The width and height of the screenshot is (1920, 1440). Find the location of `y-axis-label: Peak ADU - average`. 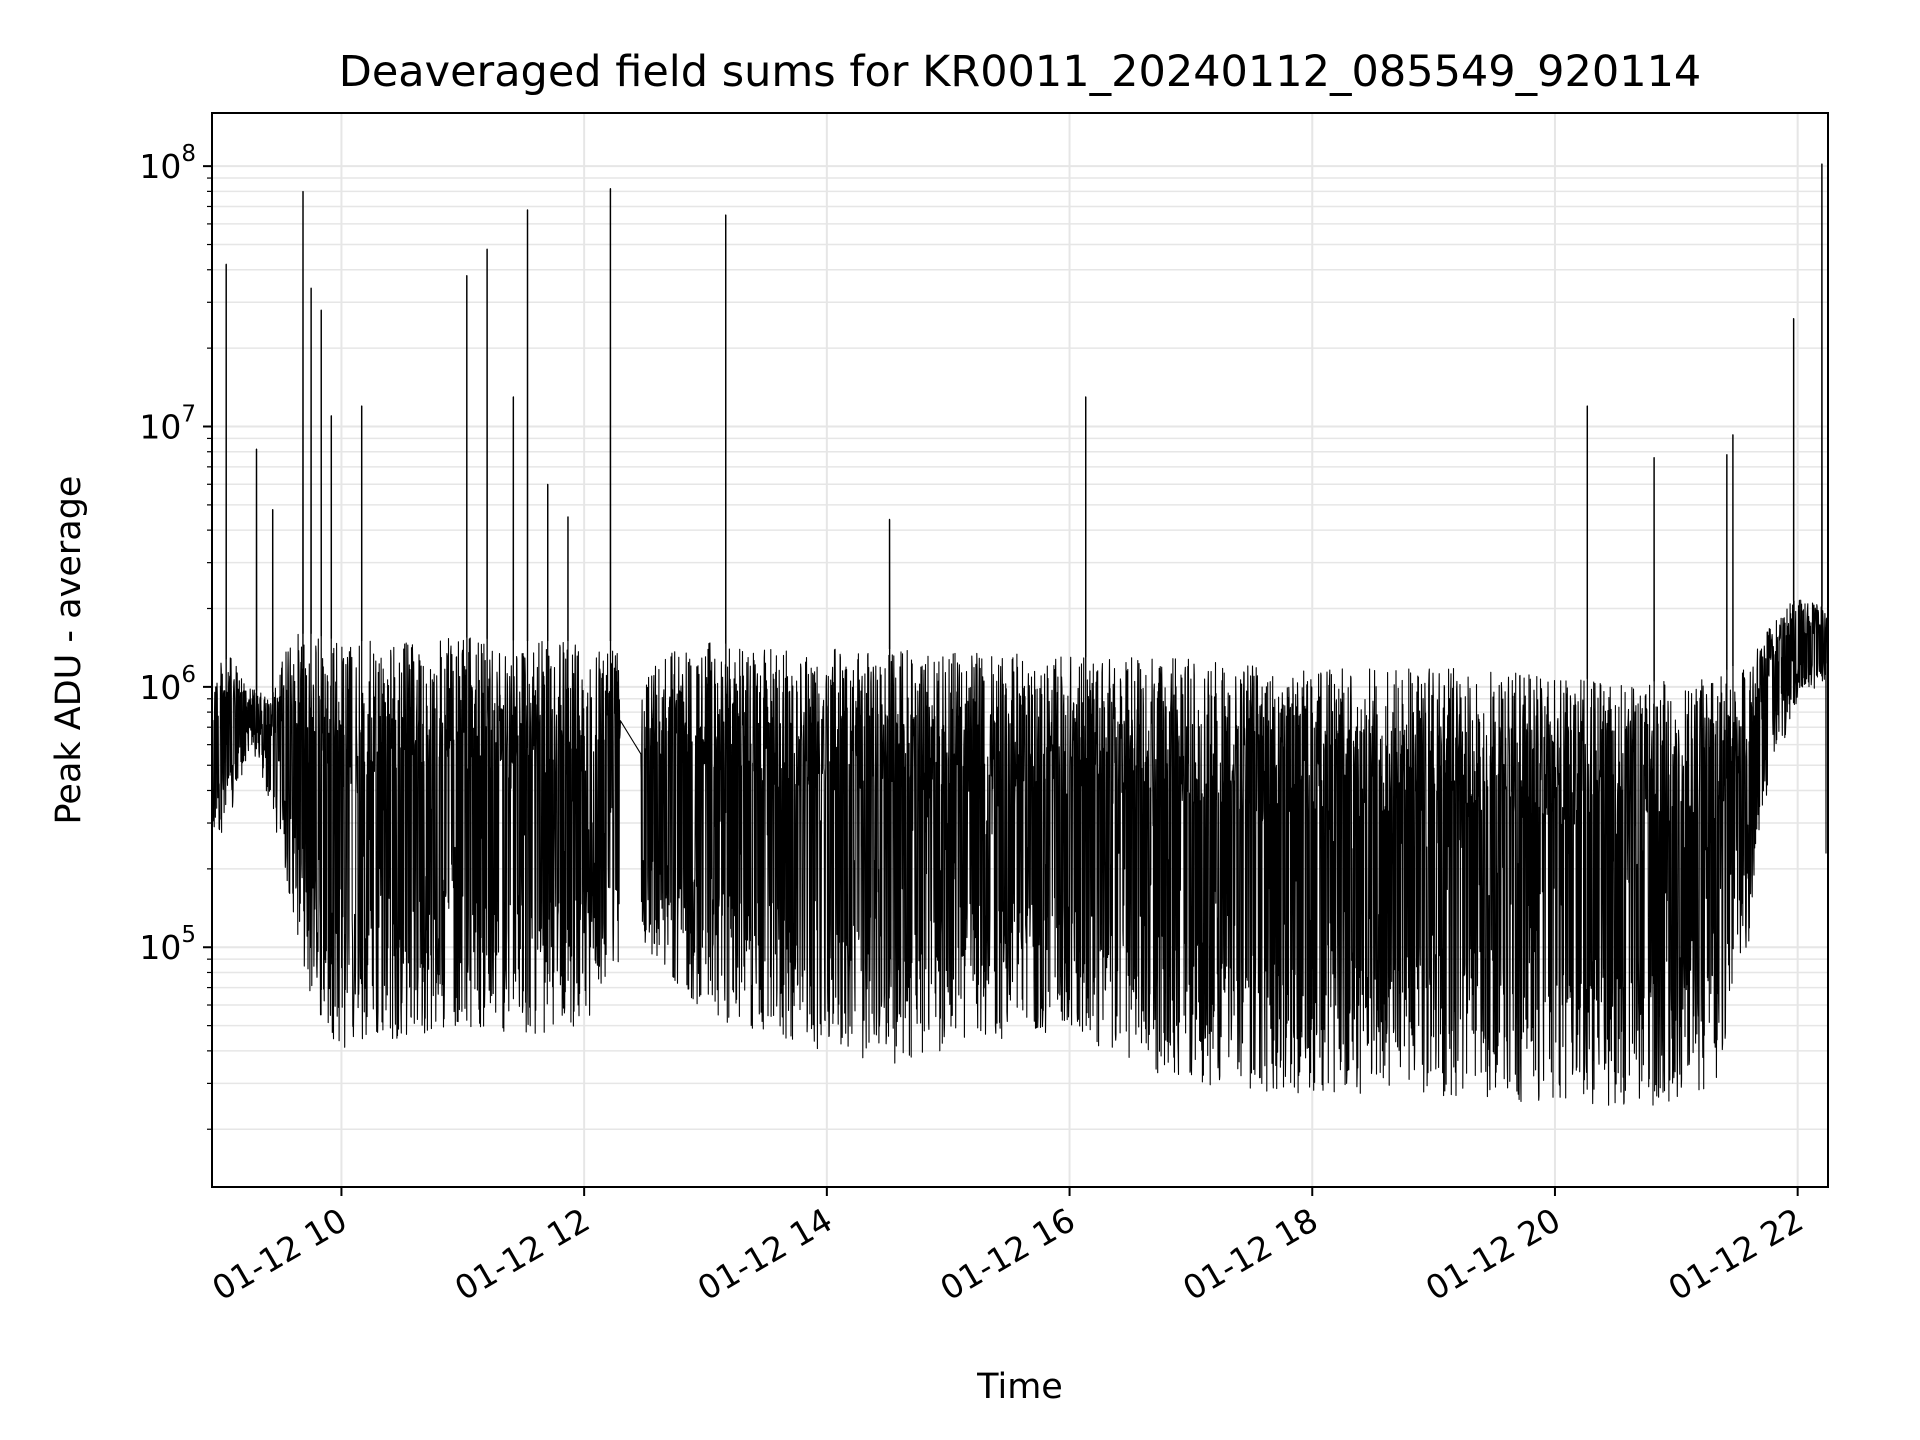

y-axis-label: Peak ADU - average is located at coordinates (69, 650).